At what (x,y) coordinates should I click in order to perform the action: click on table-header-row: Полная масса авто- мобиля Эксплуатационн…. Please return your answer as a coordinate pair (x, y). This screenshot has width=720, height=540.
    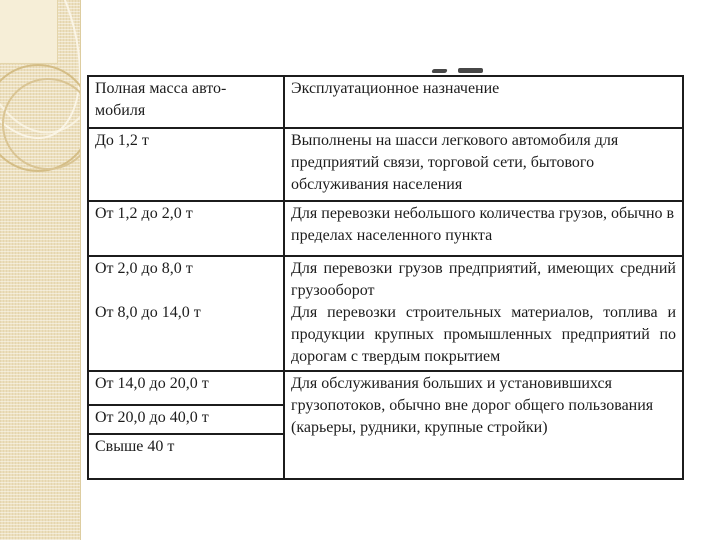
    Looking at the image, I should click on (385, 102).